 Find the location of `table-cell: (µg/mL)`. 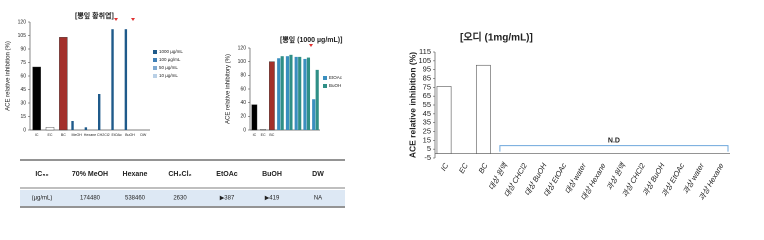

table-cell: (µg/mL) is located at coordinates (42, 199).